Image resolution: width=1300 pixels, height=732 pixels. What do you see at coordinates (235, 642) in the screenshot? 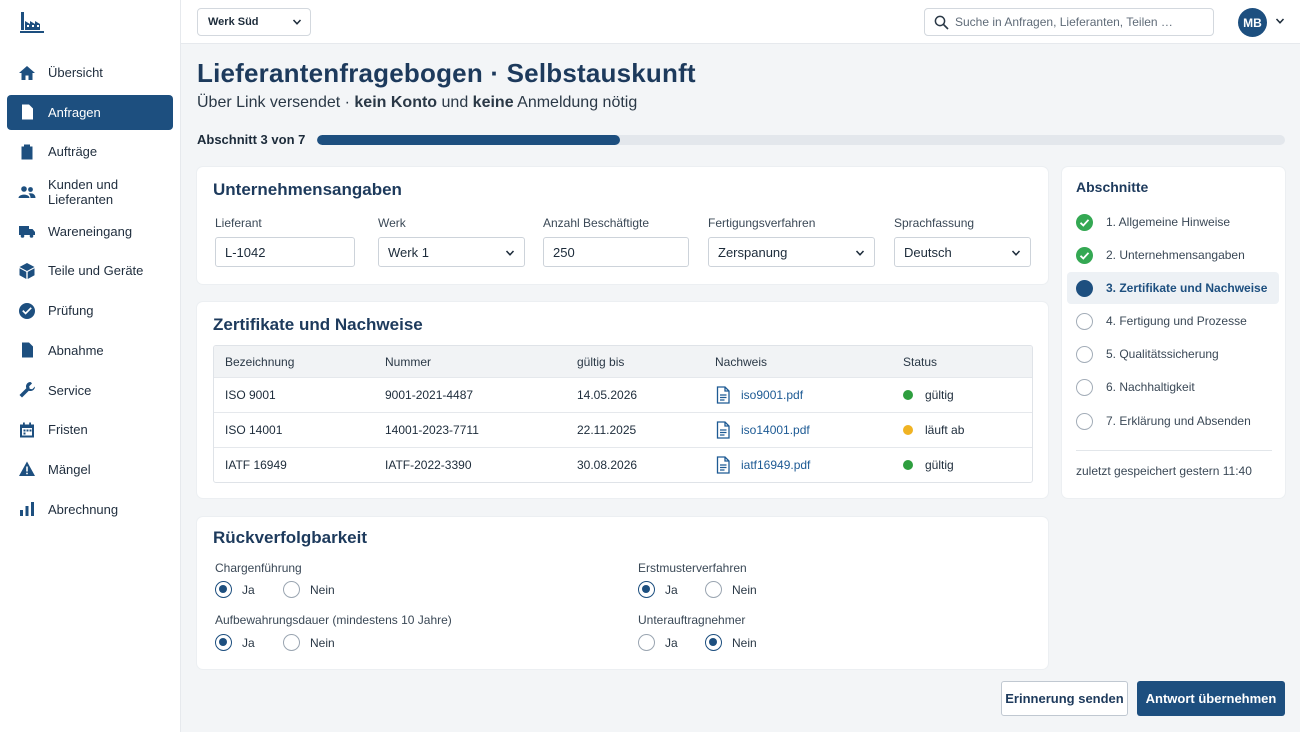
I see `retention-yes-radio: Ja` at bounding box center [235, 642].